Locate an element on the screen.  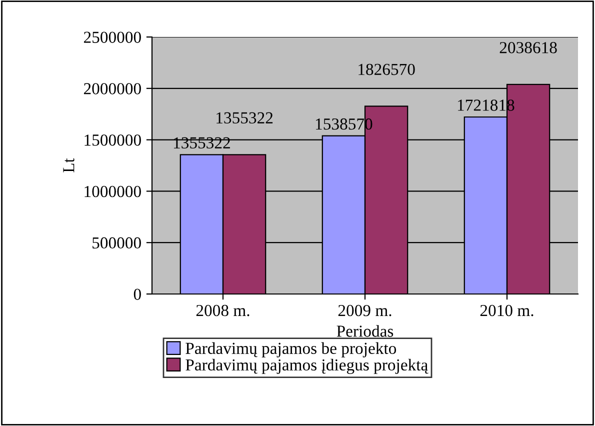
data-label: 2038618 is located at coordinates (528, 48).